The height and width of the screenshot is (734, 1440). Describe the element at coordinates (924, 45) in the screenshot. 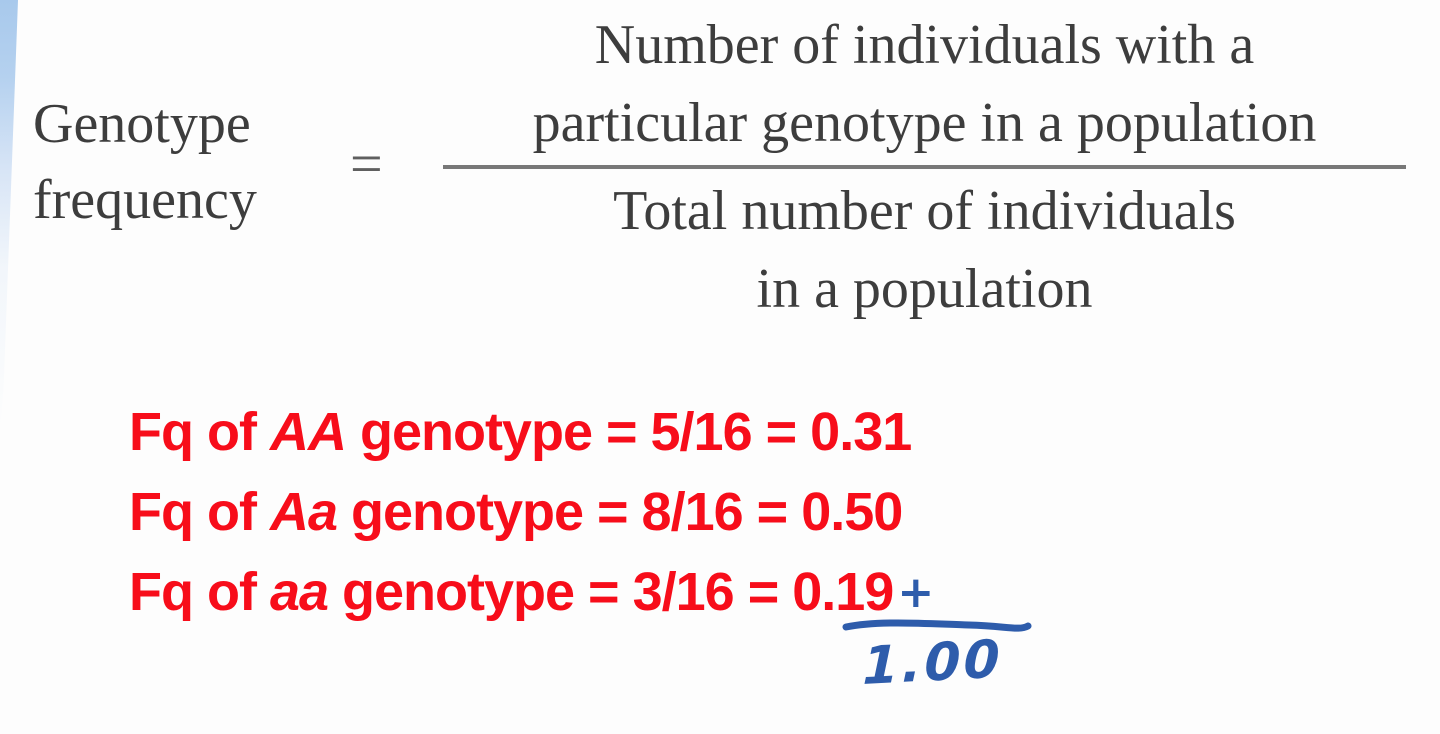

I see `numerator-line1: Number of individuals with a` at that location.